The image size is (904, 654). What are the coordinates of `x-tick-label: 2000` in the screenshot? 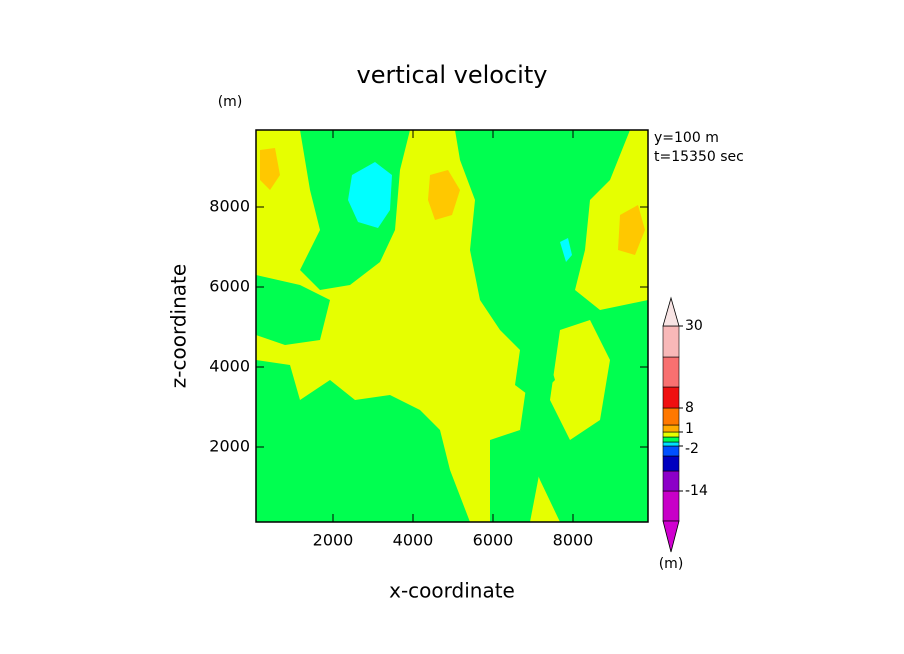 It's located at (333, 540).